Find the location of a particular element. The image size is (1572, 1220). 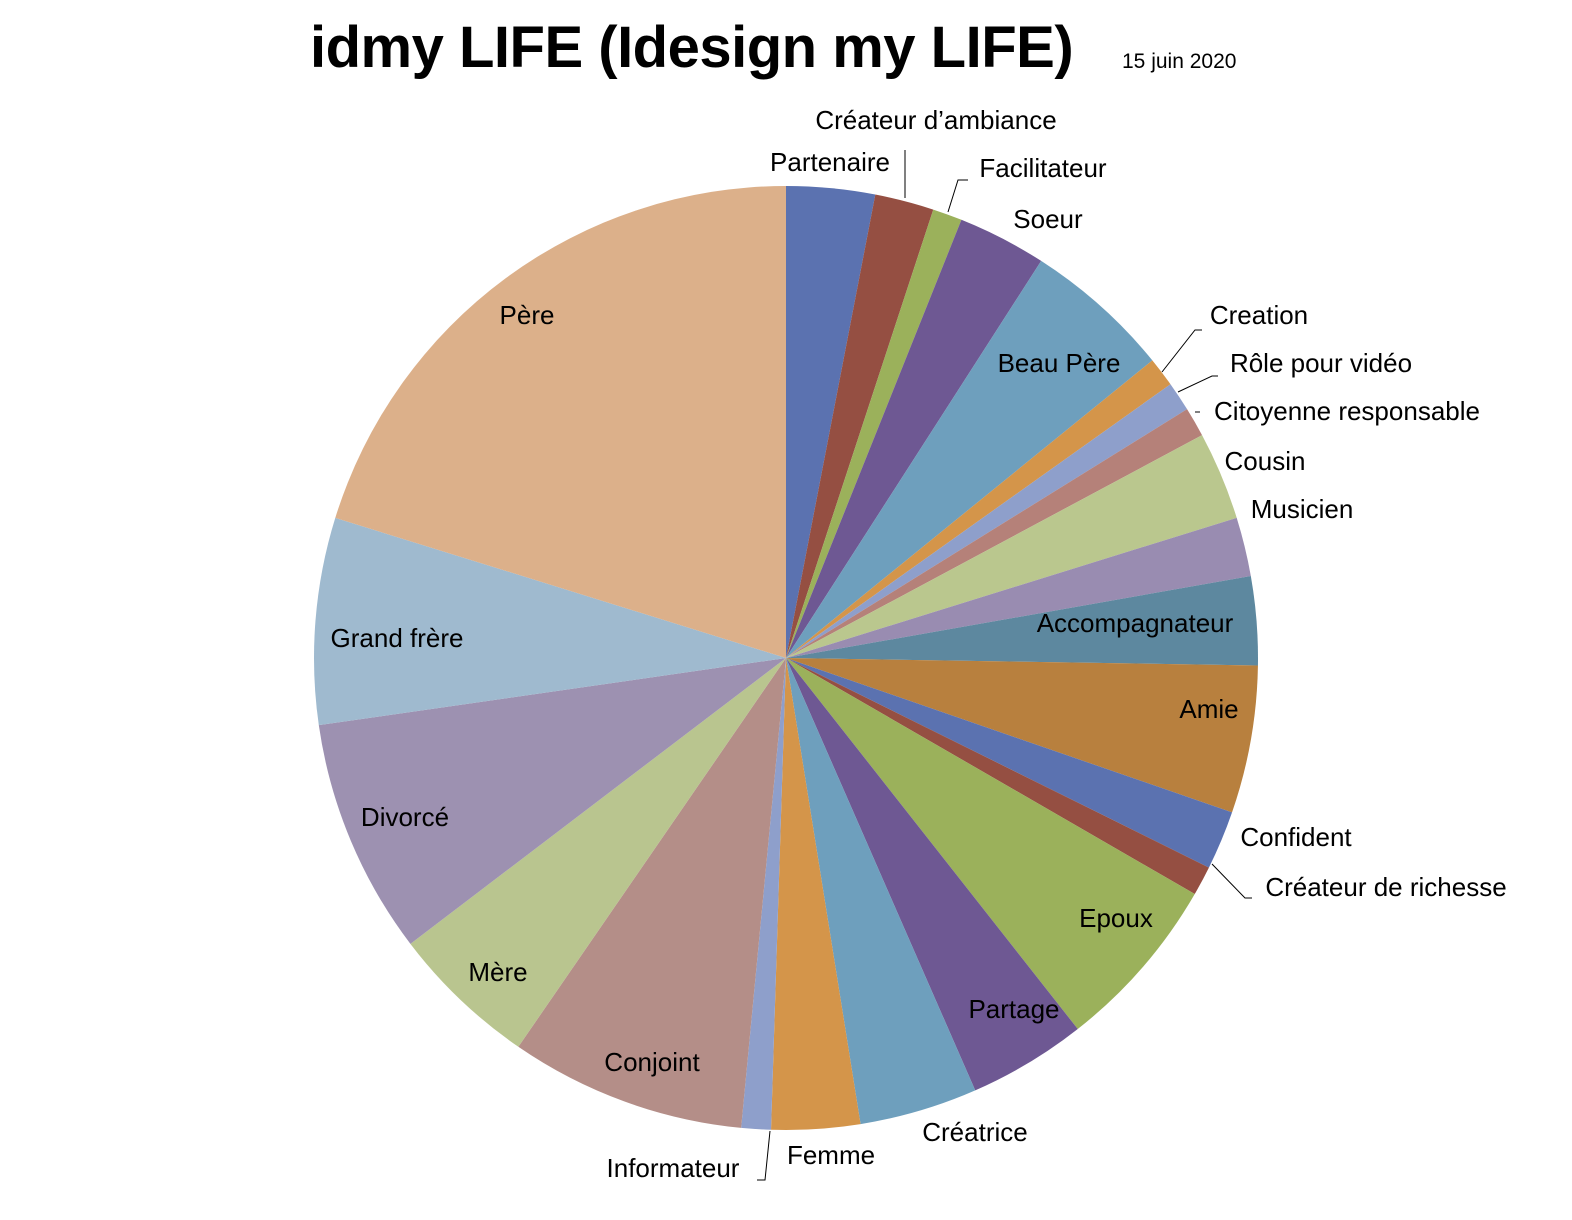

slice-label: Conjoint is located at coordinates (652, 1062).